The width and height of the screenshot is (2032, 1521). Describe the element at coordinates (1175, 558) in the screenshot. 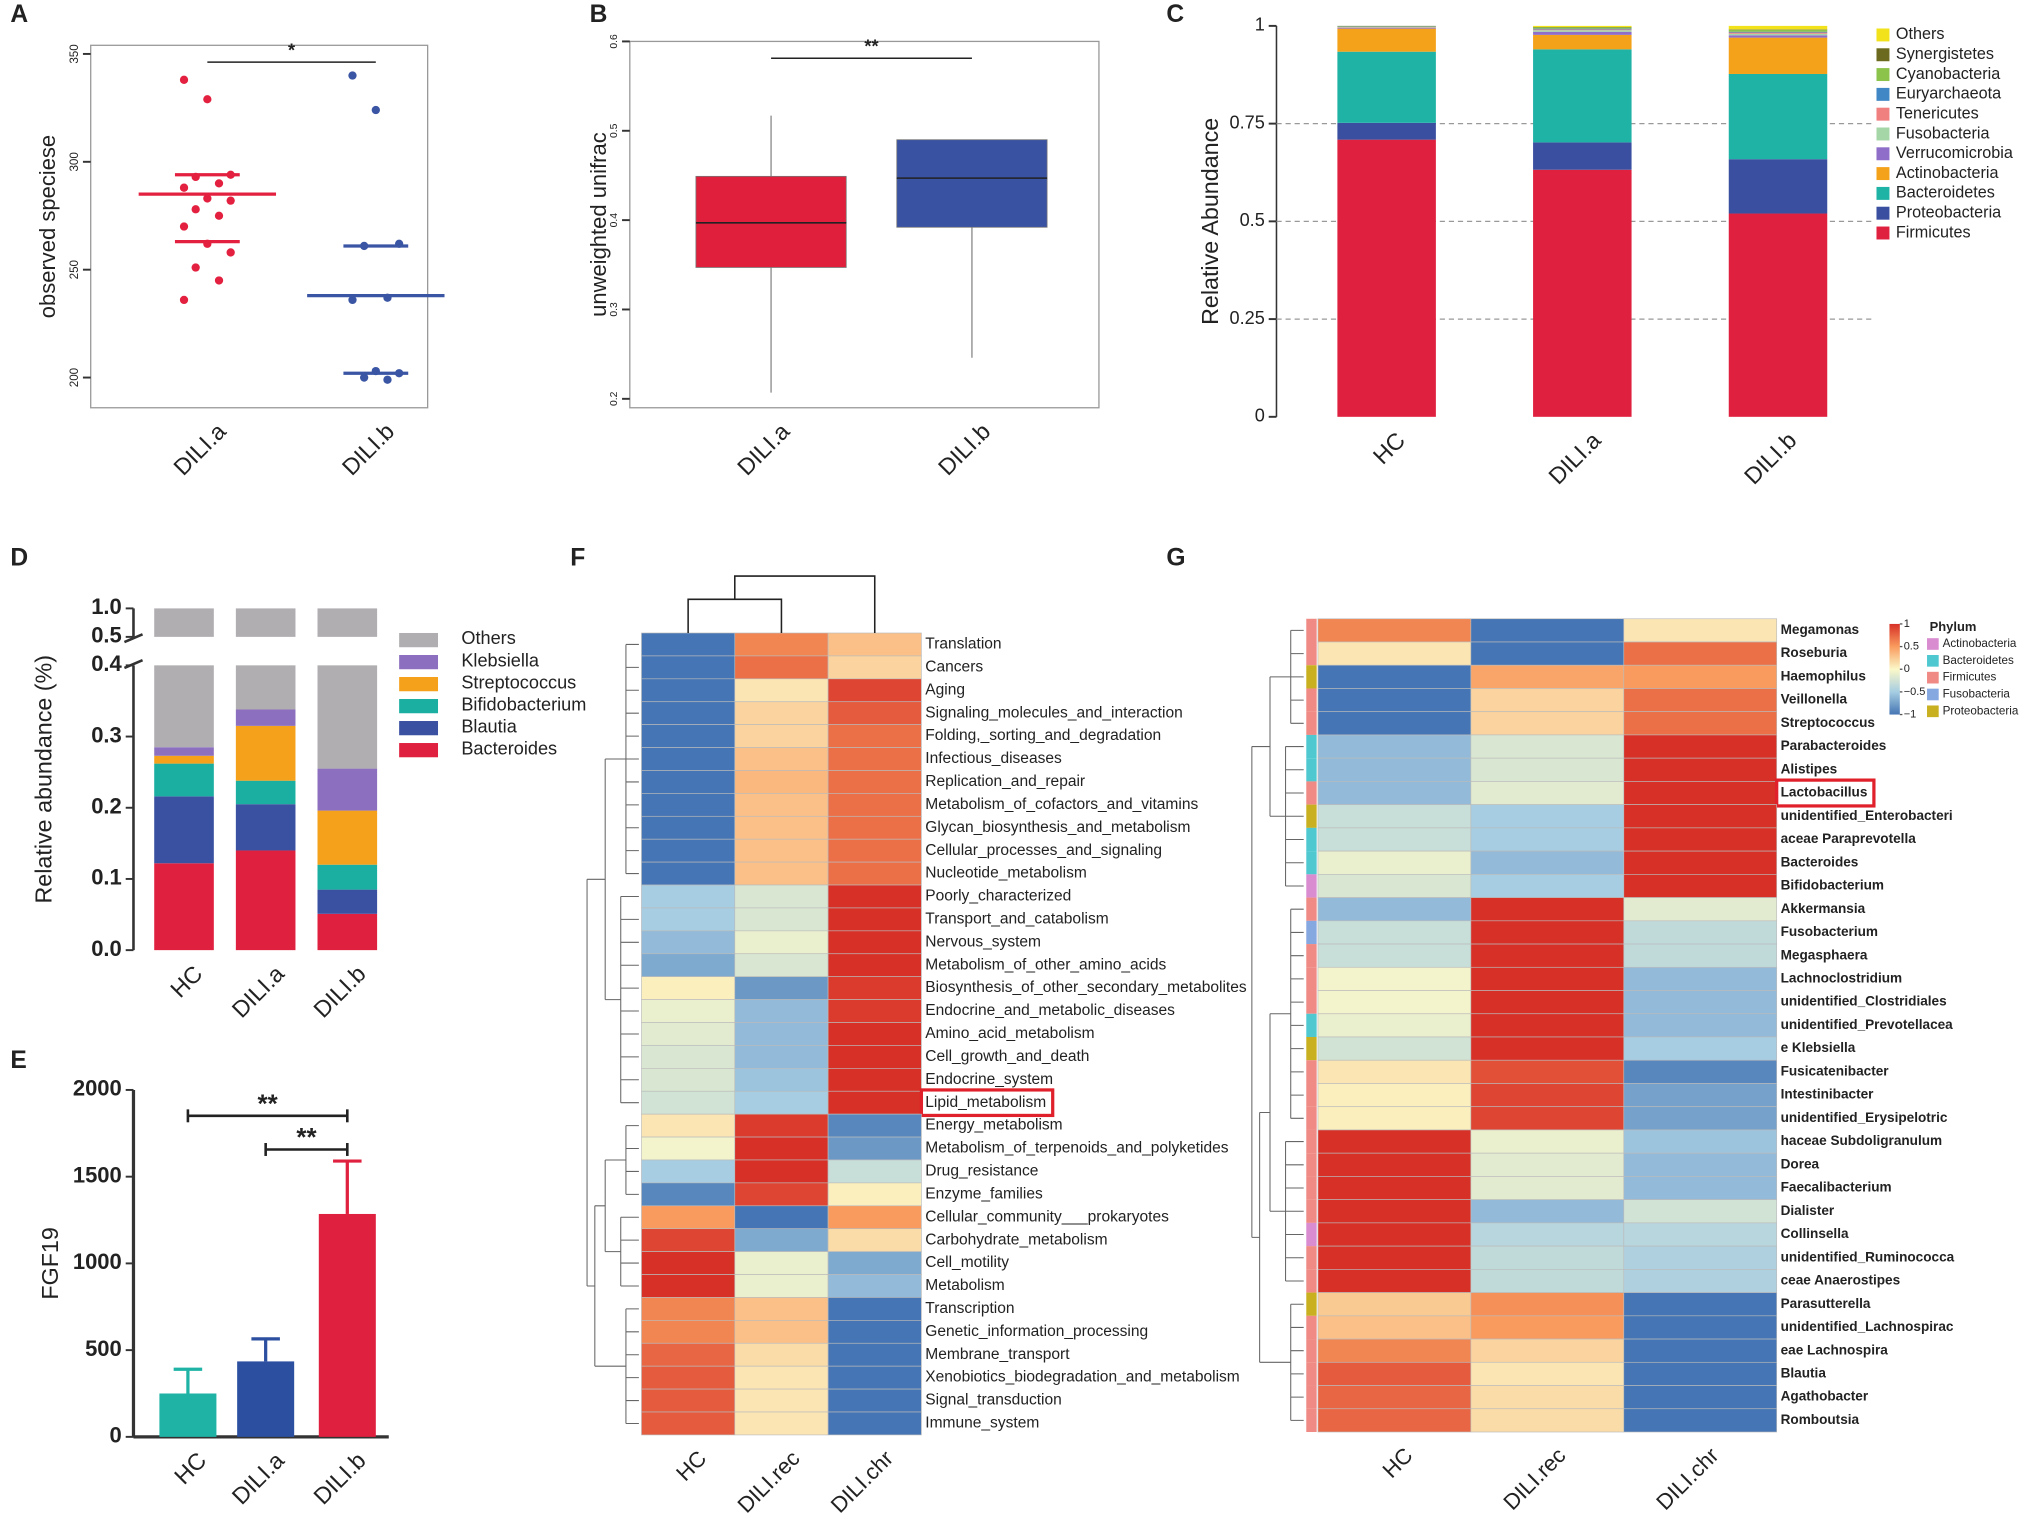

I see `panel-label: G` at that location.